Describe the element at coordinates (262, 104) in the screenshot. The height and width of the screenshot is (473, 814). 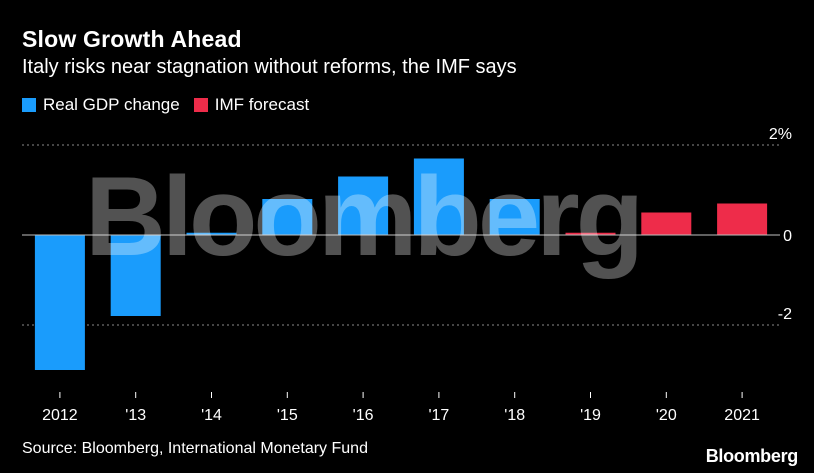
I see `legend-label-imf-forecast: IMF forecast` at that location.